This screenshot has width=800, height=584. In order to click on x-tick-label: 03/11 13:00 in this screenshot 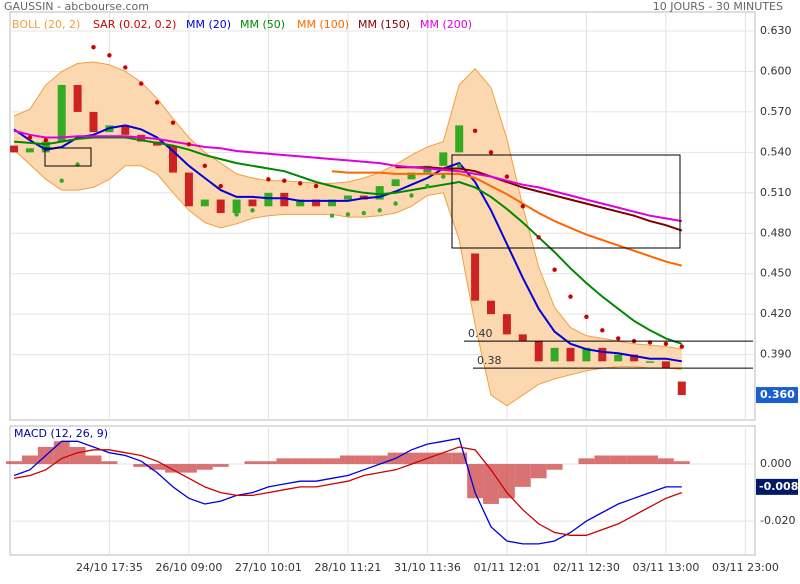, I will do `click(665, 567)`.